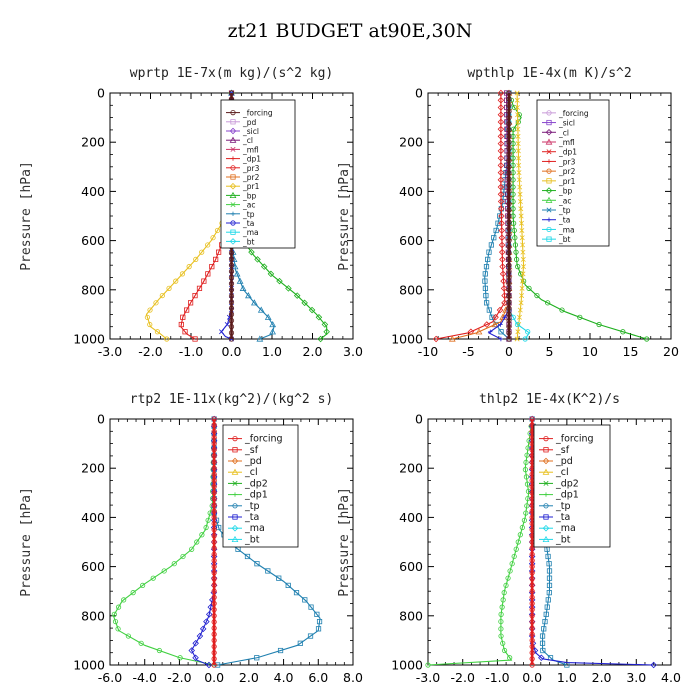 The height and width of the screenshot is (700, 700). I want to click on legend-entry: _pd, so click(249, 122).